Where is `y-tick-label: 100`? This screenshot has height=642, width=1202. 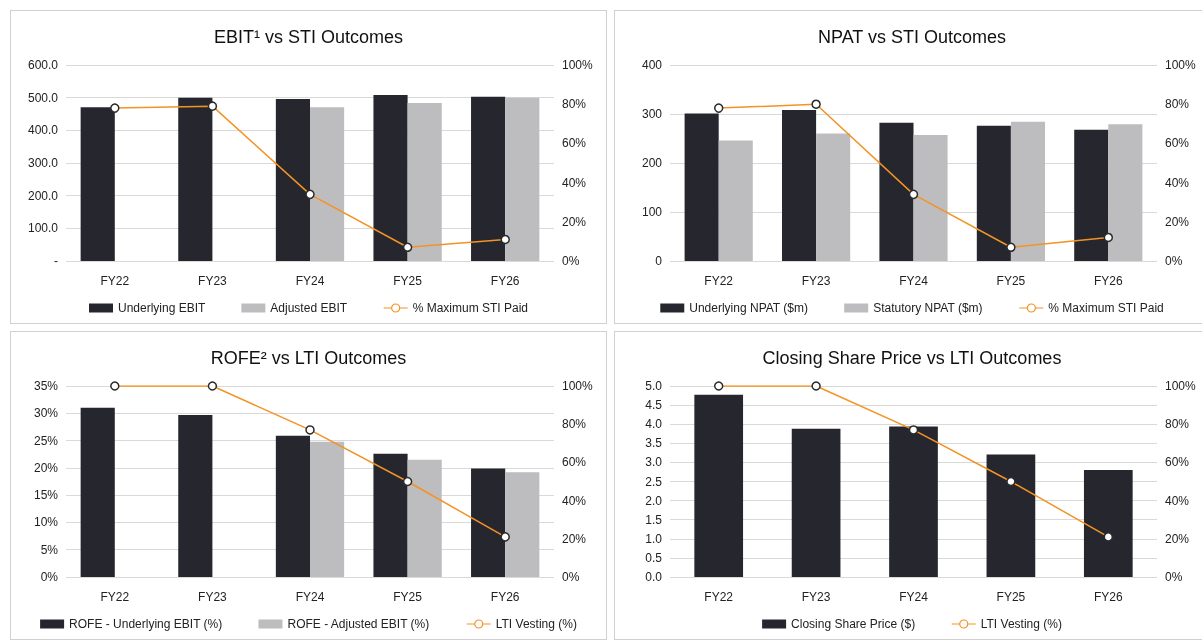
y-tick-label: 100 is located at coordinates (652, 212).